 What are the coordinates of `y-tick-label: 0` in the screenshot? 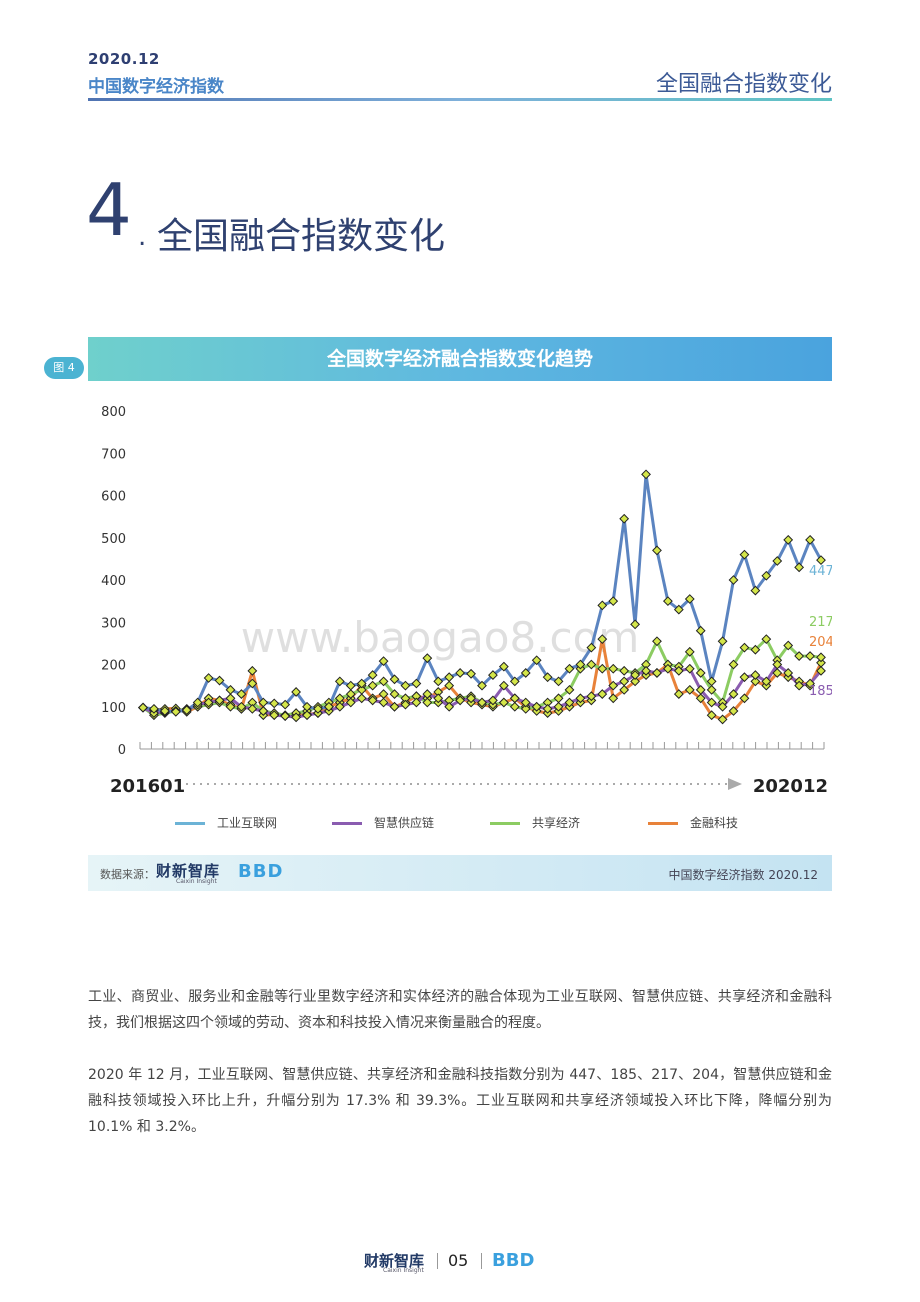 It's located at (122, 750).